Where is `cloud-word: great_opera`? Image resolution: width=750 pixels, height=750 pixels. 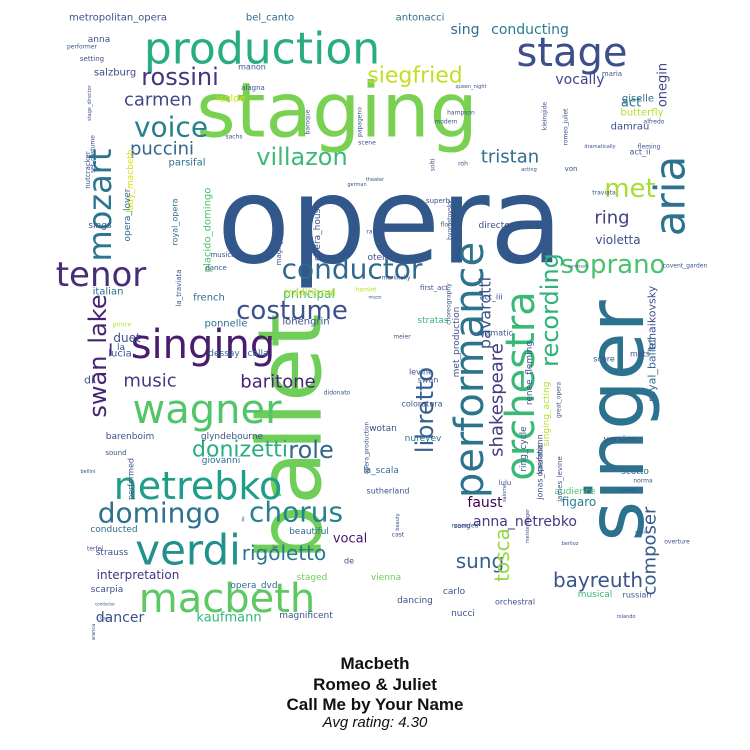 cloud-word: great_opera is located at coordinates (559, 400).